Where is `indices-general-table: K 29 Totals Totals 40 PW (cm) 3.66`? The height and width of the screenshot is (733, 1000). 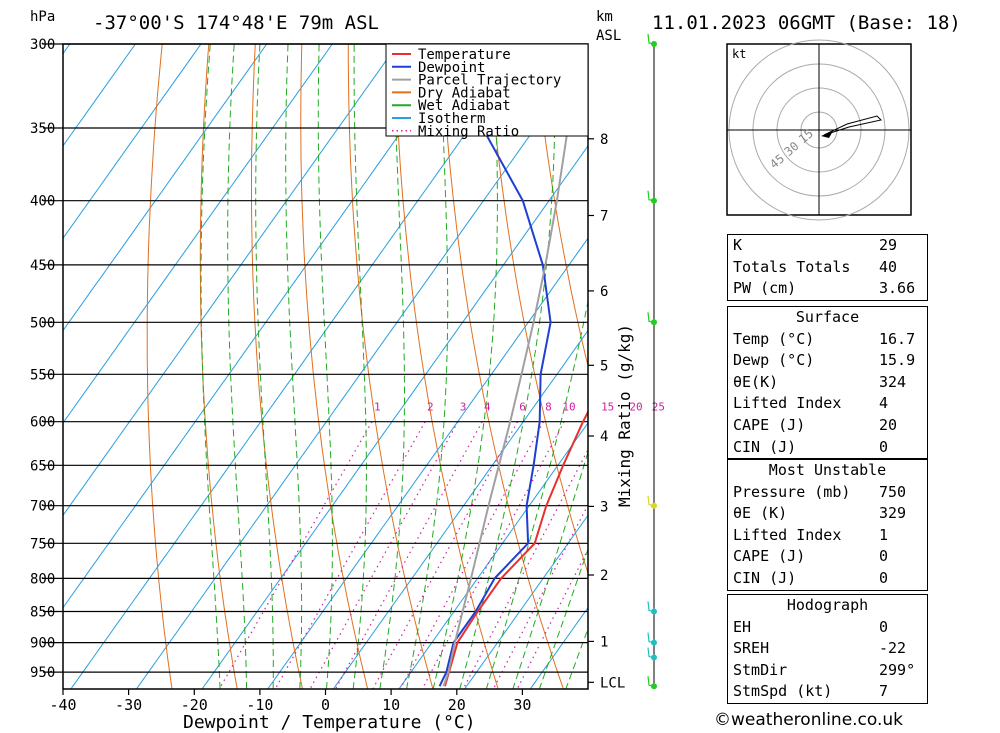
indices-general-table: K 29 Totals Totals 40 PW (cm) 3.66 is located at coordinates (827, 267).